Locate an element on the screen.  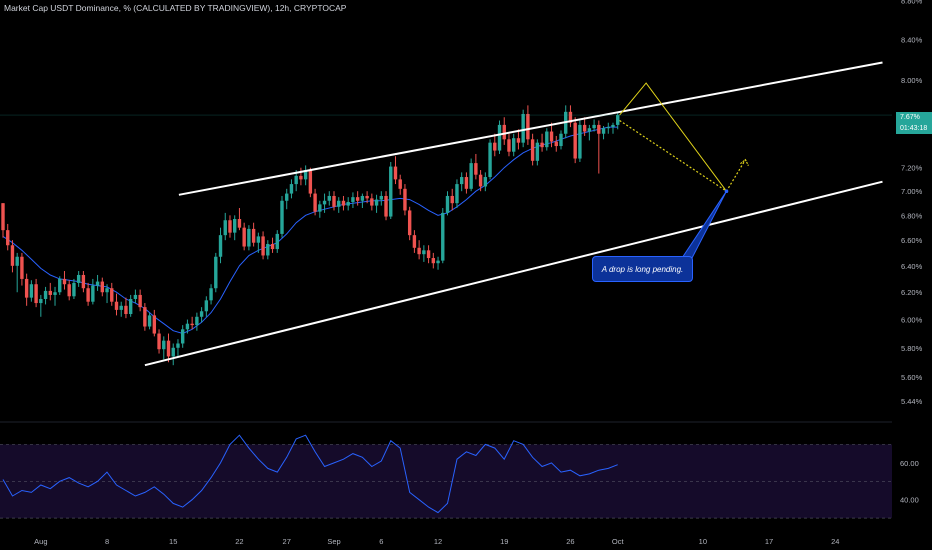
price-axis-tick: 6.40% is located at coordinates (912, 266).